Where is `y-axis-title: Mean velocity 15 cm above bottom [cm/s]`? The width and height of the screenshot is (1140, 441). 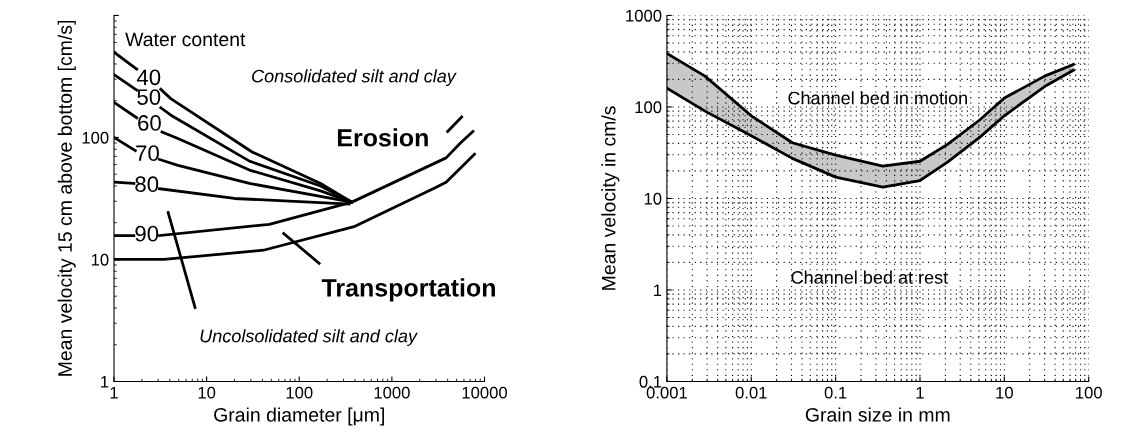
y-axis-title: Mean velocity 15 cm above bottom [cm/s] is located at coordinates (66, 198).